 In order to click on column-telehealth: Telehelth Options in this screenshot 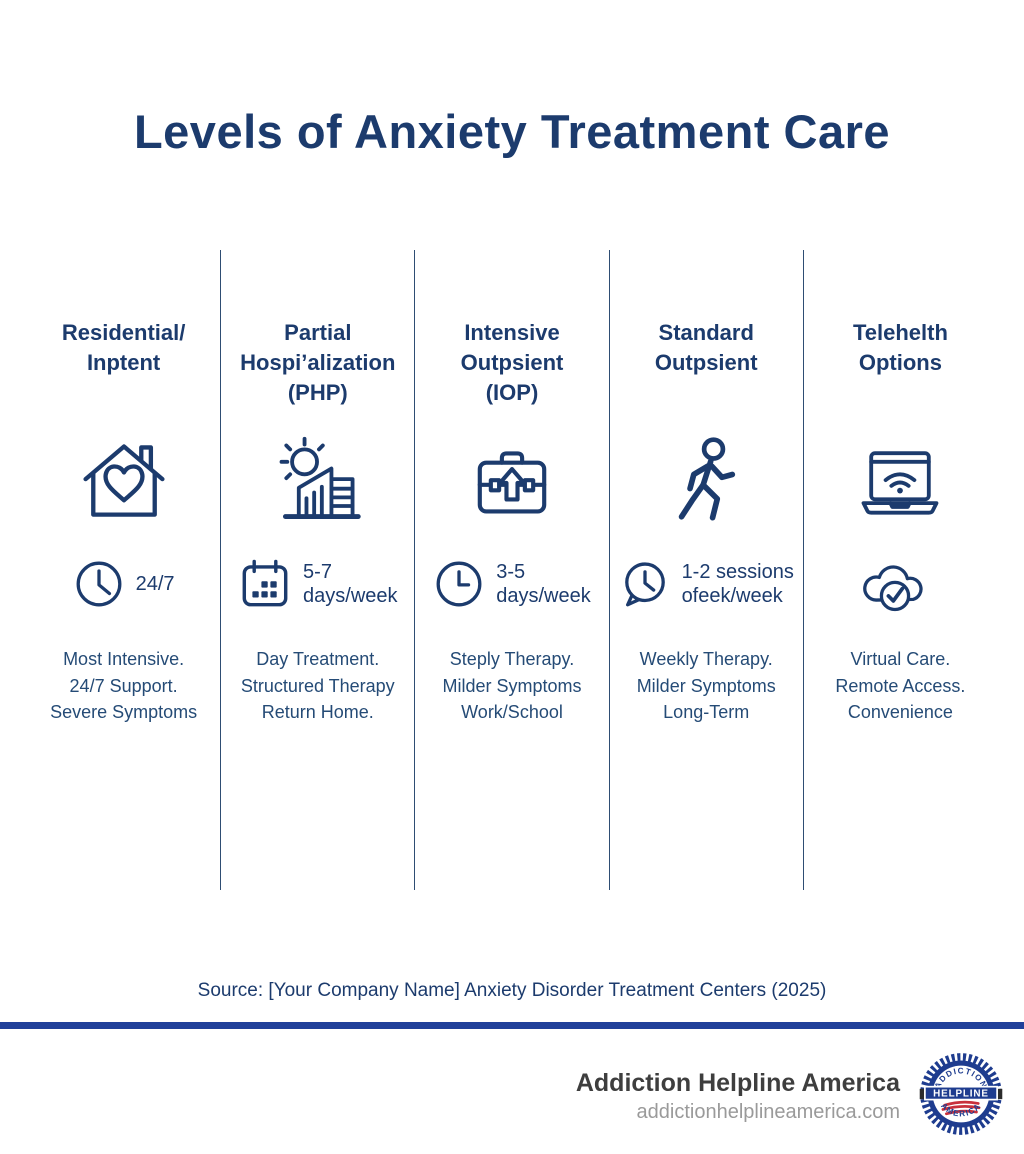, I will do `click(899, 570)`.